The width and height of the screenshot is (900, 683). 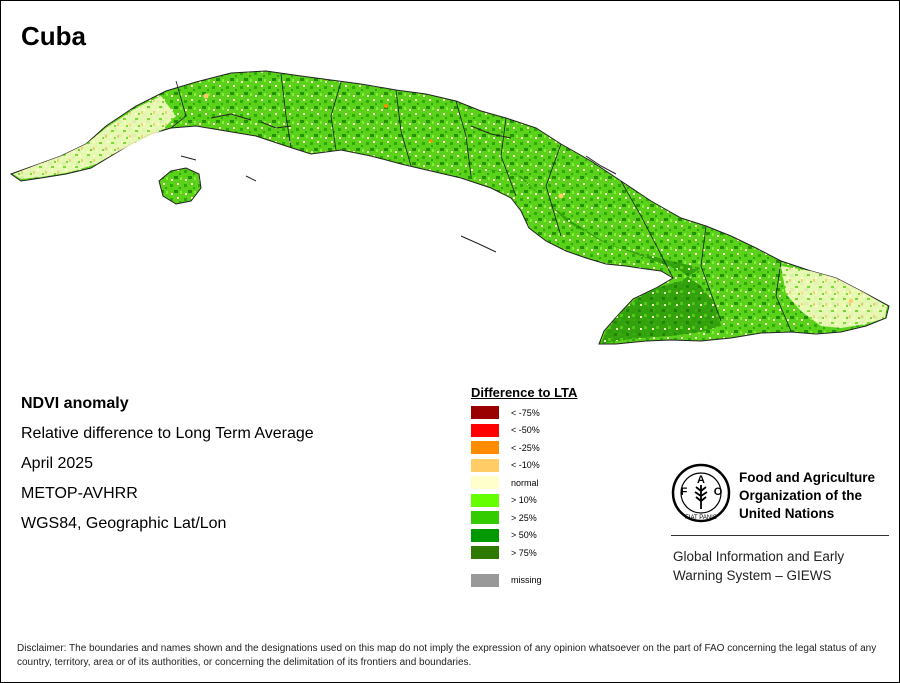 I want to click on legend-label: < -50%, so click(x=525, y=430).